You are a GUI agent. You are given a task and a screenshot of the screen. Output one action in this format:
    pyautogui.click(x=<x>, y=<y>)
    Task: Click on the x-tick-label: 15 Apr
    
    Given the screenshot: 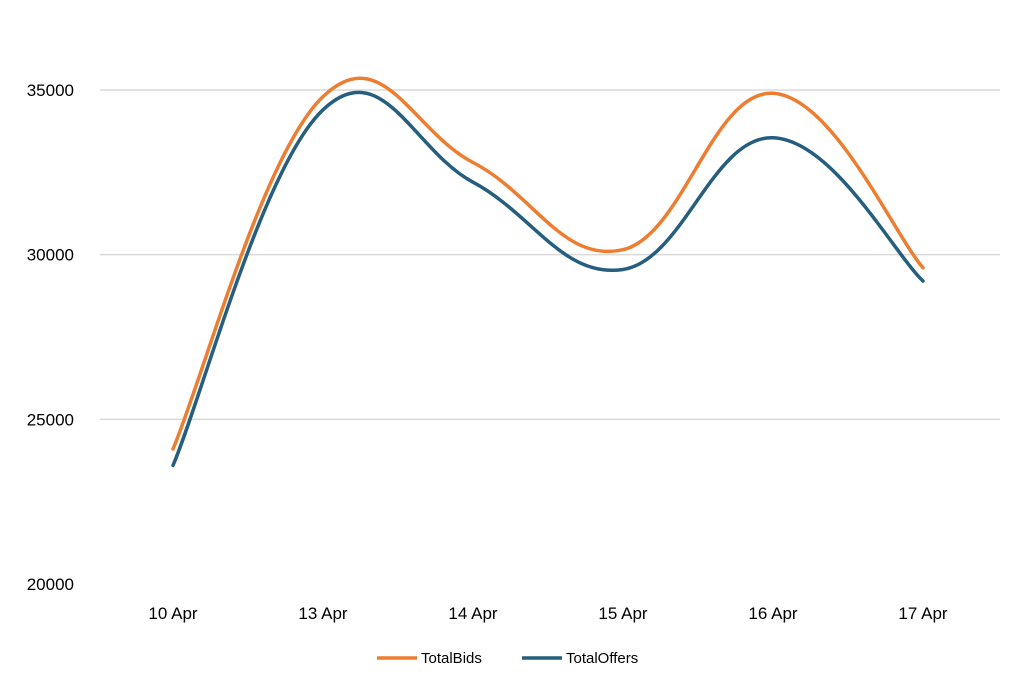 What is the action you would take?
    pyautogui.click(x=622, y=613)
    